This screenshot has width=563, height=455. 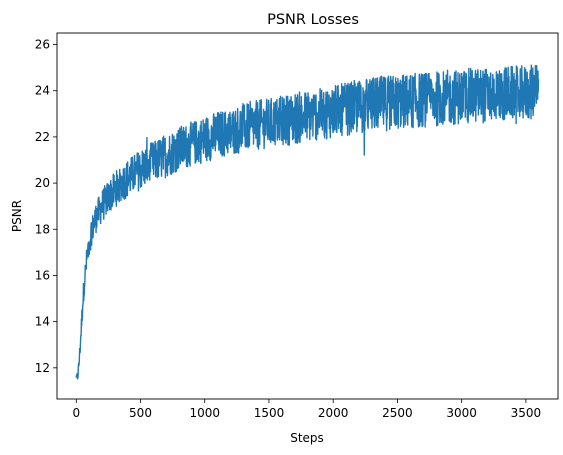 What do you see at coordinates (42, 275) in the screenshot?
I see `y-tick-label: 16` at bounding box center [42, 275].